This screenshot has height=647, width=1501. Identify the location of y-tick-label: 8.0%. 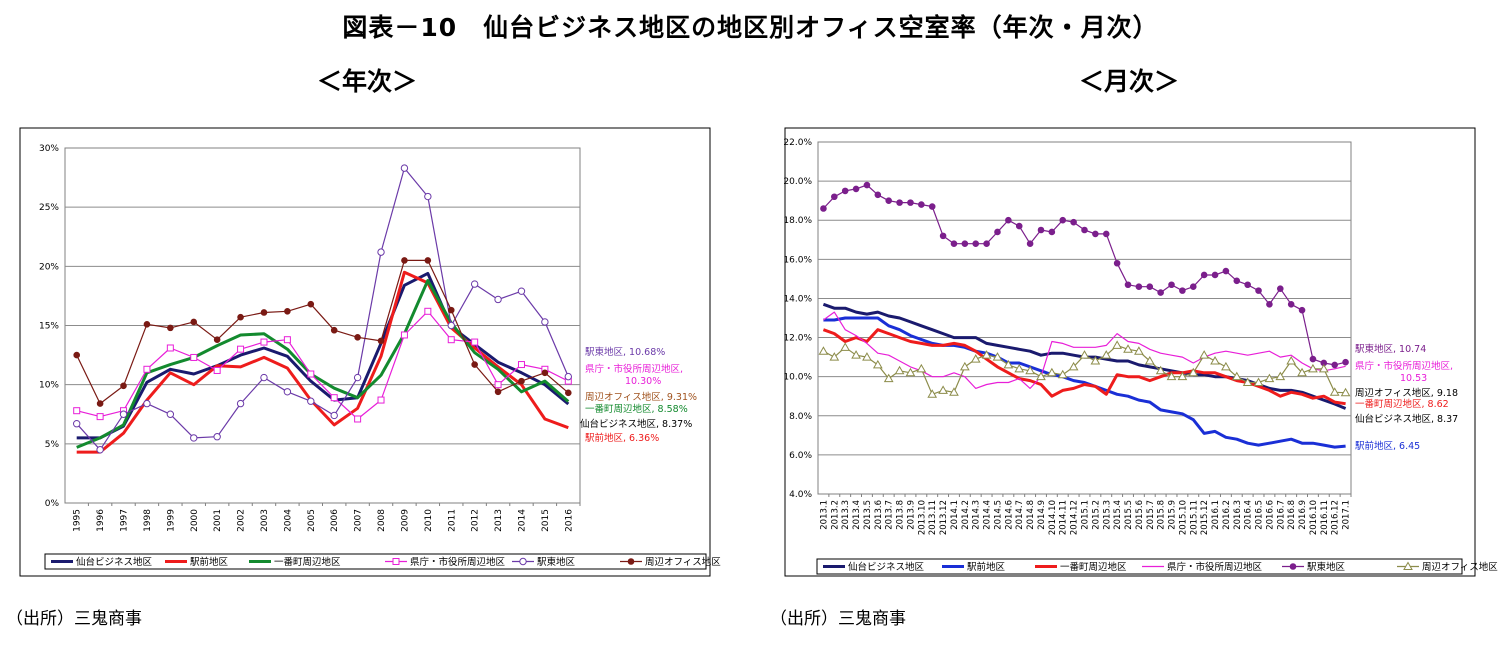
(800, 417).